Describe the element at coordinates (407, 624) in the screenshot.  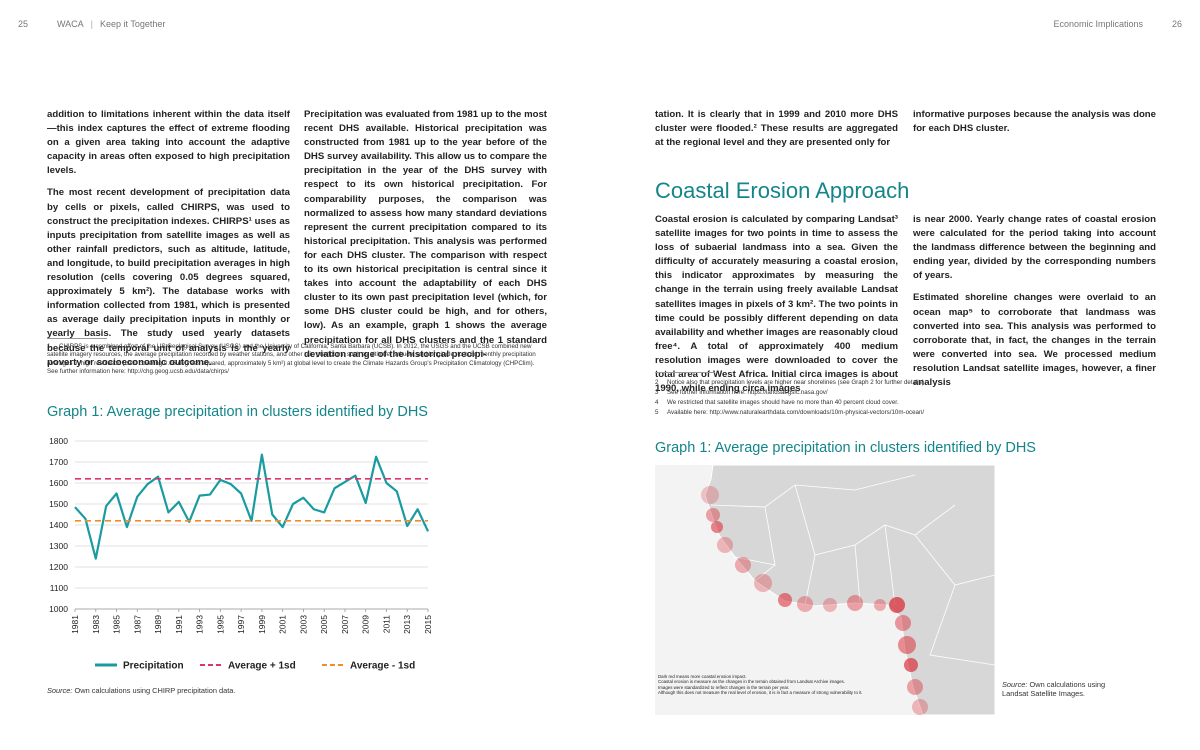
I see `x-tick-label: 2013` at that location.